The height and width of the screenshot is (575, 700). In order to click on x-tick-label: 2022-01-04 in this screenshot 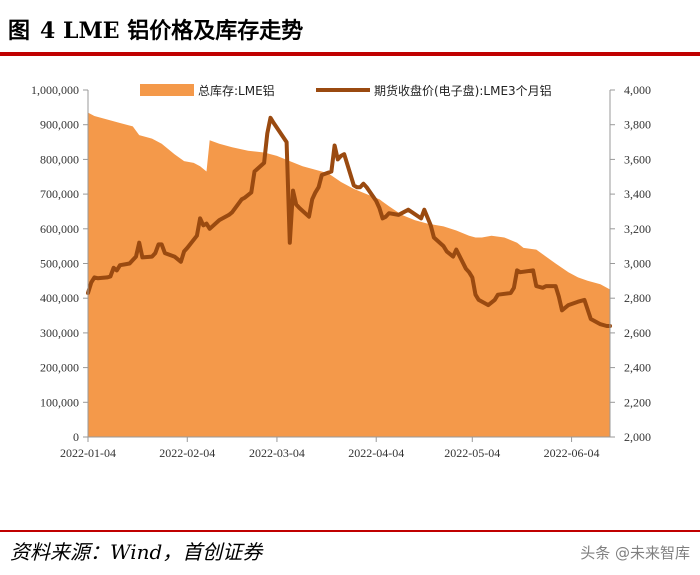, I will do `click(88, 453)`.